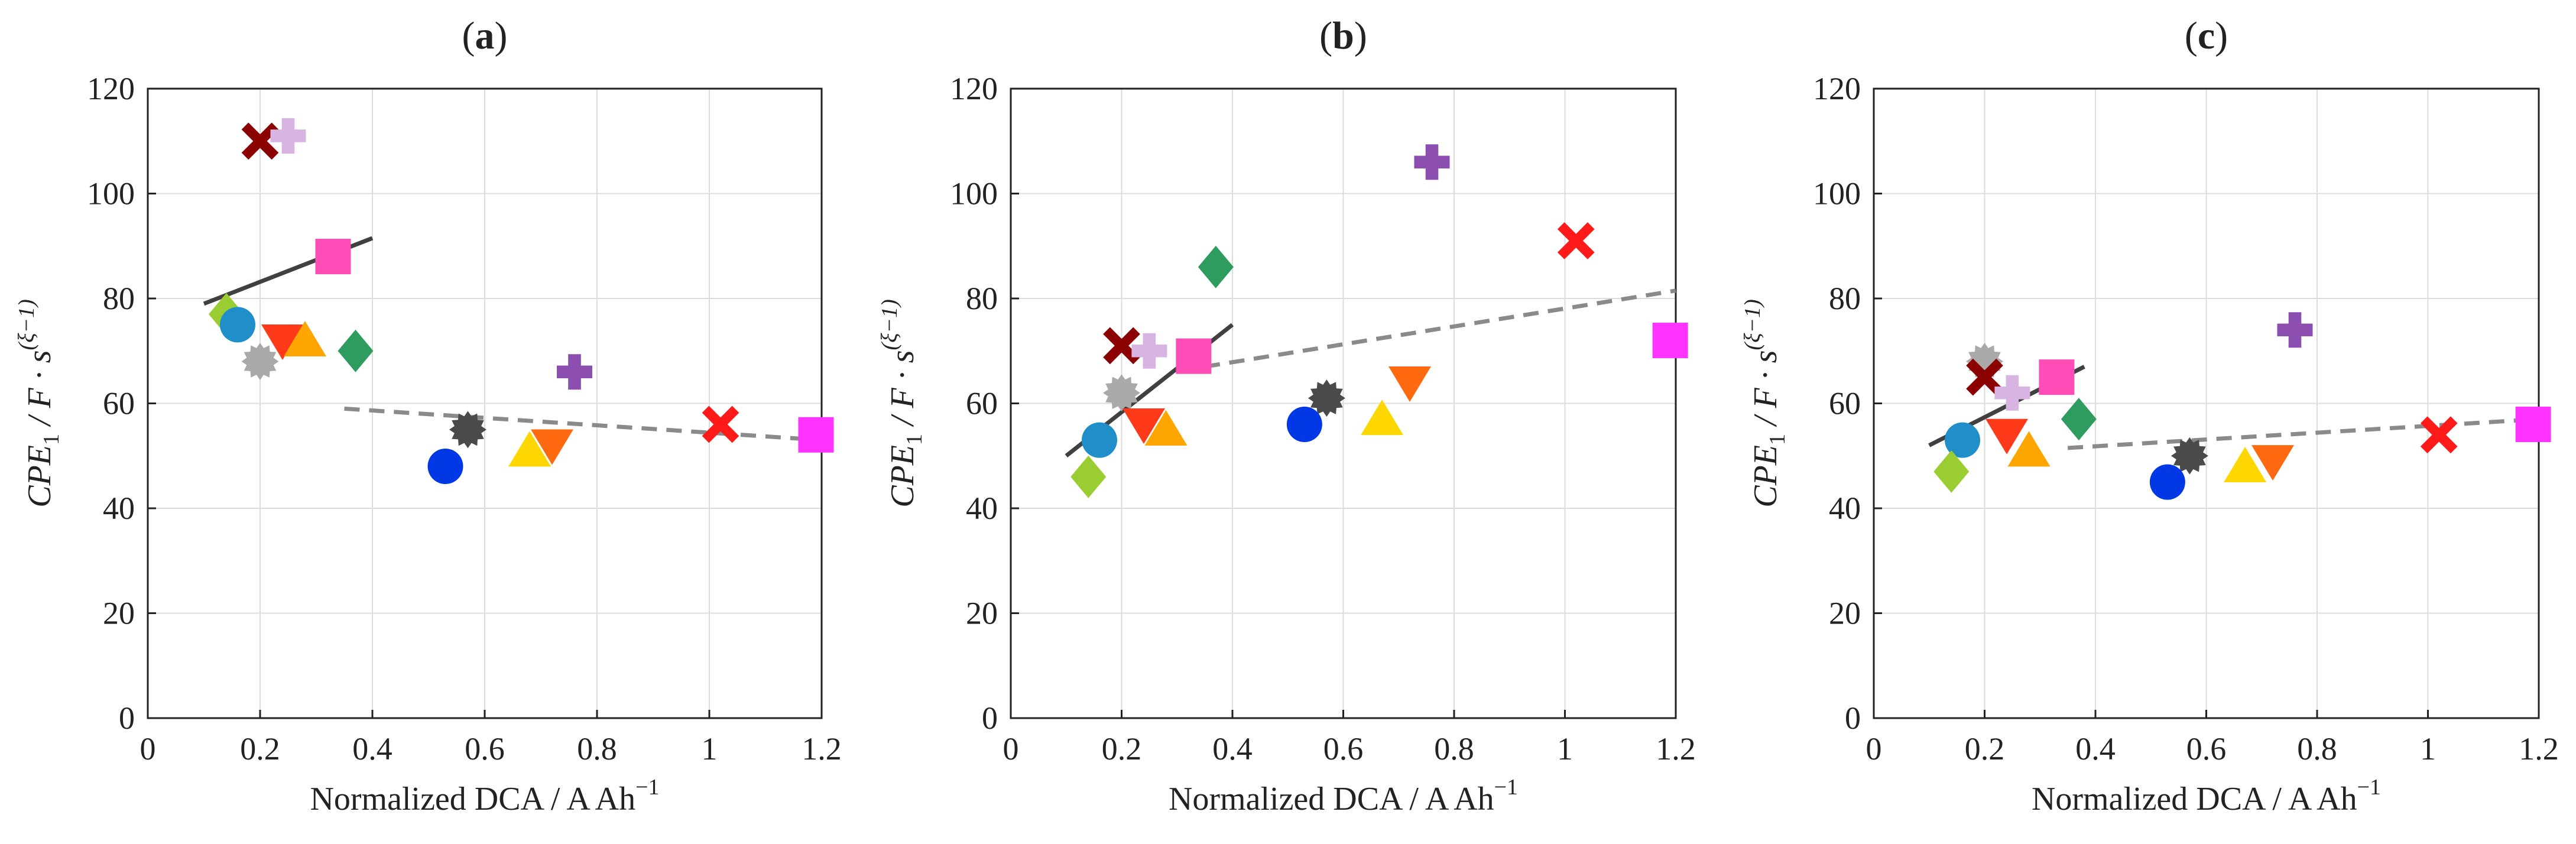 The image size is (2576, 844). Describe the element at coordinates (485, 35) in the screenshot. I see `panel-title: (a)` at that location.